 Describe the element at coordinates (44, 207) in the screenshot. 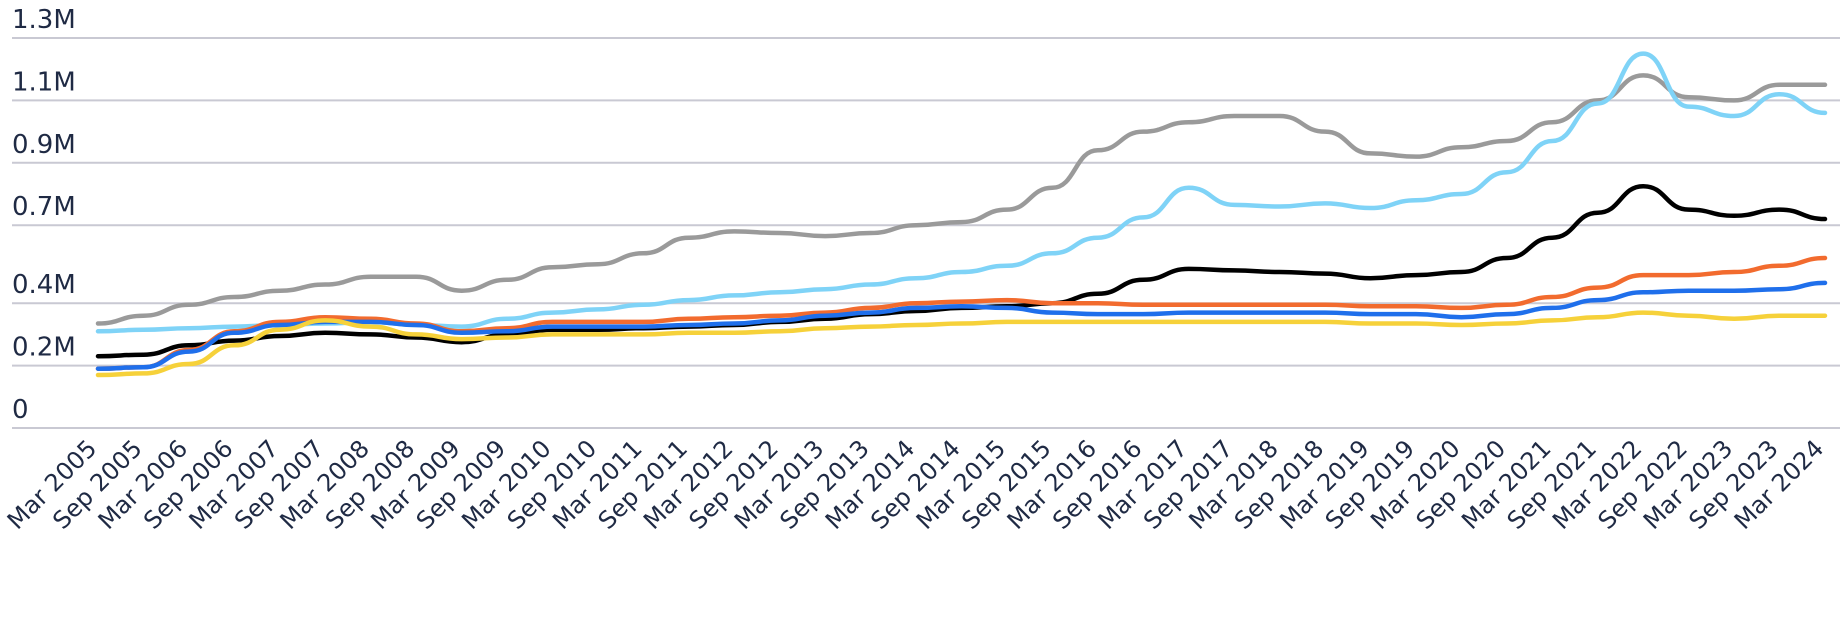

I see `y-tick-label-3: 0.7M` at that location.